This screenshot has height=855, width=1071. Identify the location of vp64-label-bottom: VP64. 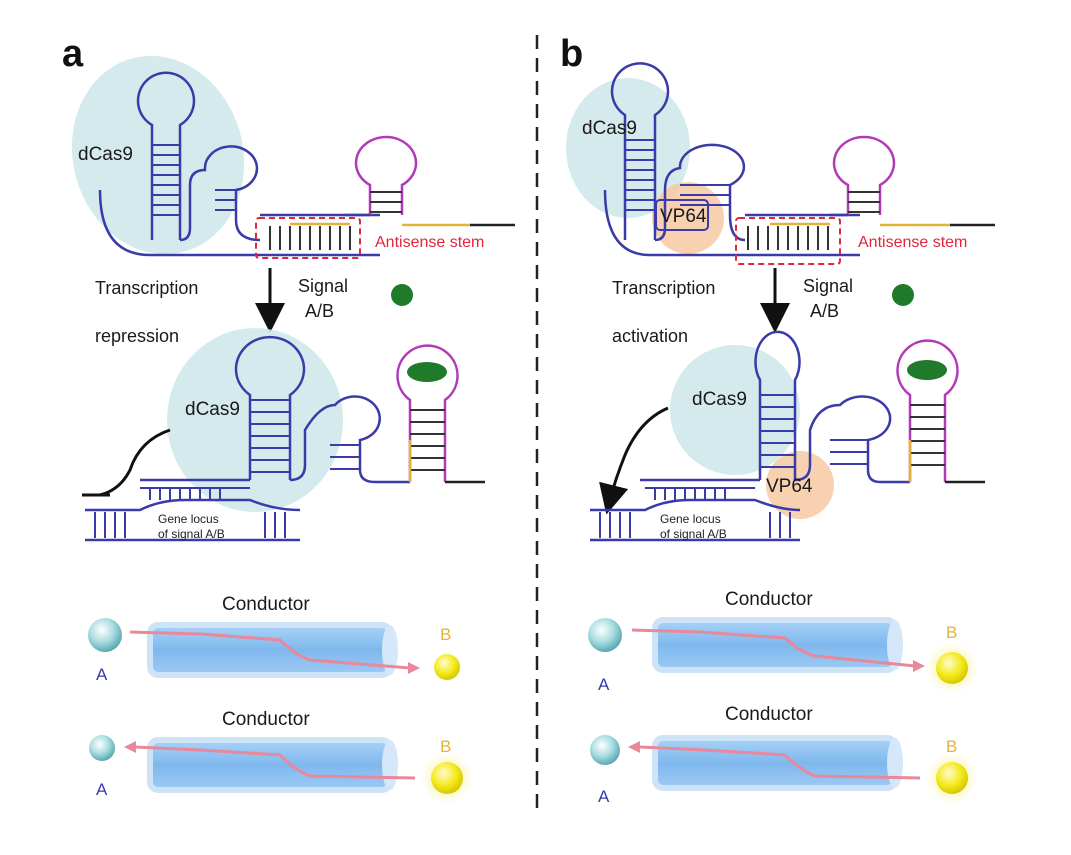
(789, 486).